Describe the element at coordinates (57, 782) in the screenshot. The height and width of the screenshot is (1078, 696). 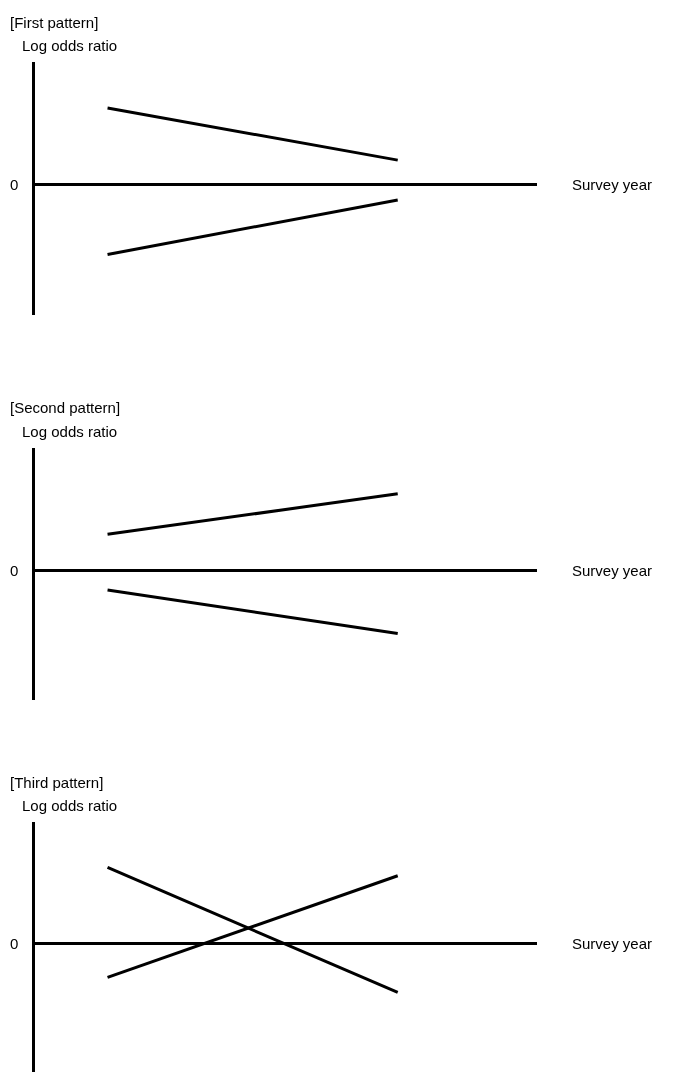
I see `chart-title: [Third pattern]` at that location.